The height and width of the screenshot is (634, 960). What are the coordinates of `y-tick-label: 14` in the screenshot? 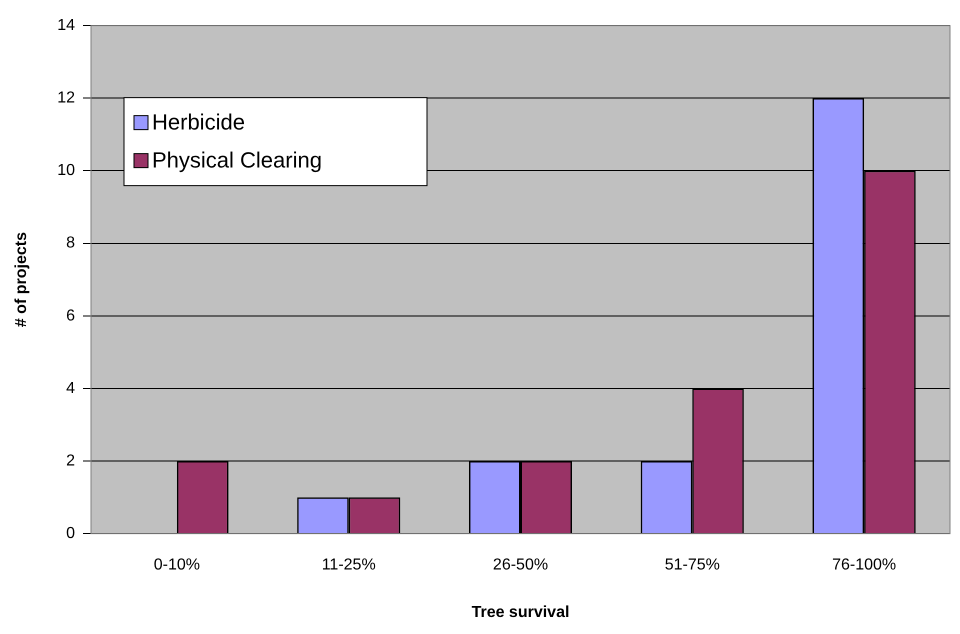 It's located at (66, 25).